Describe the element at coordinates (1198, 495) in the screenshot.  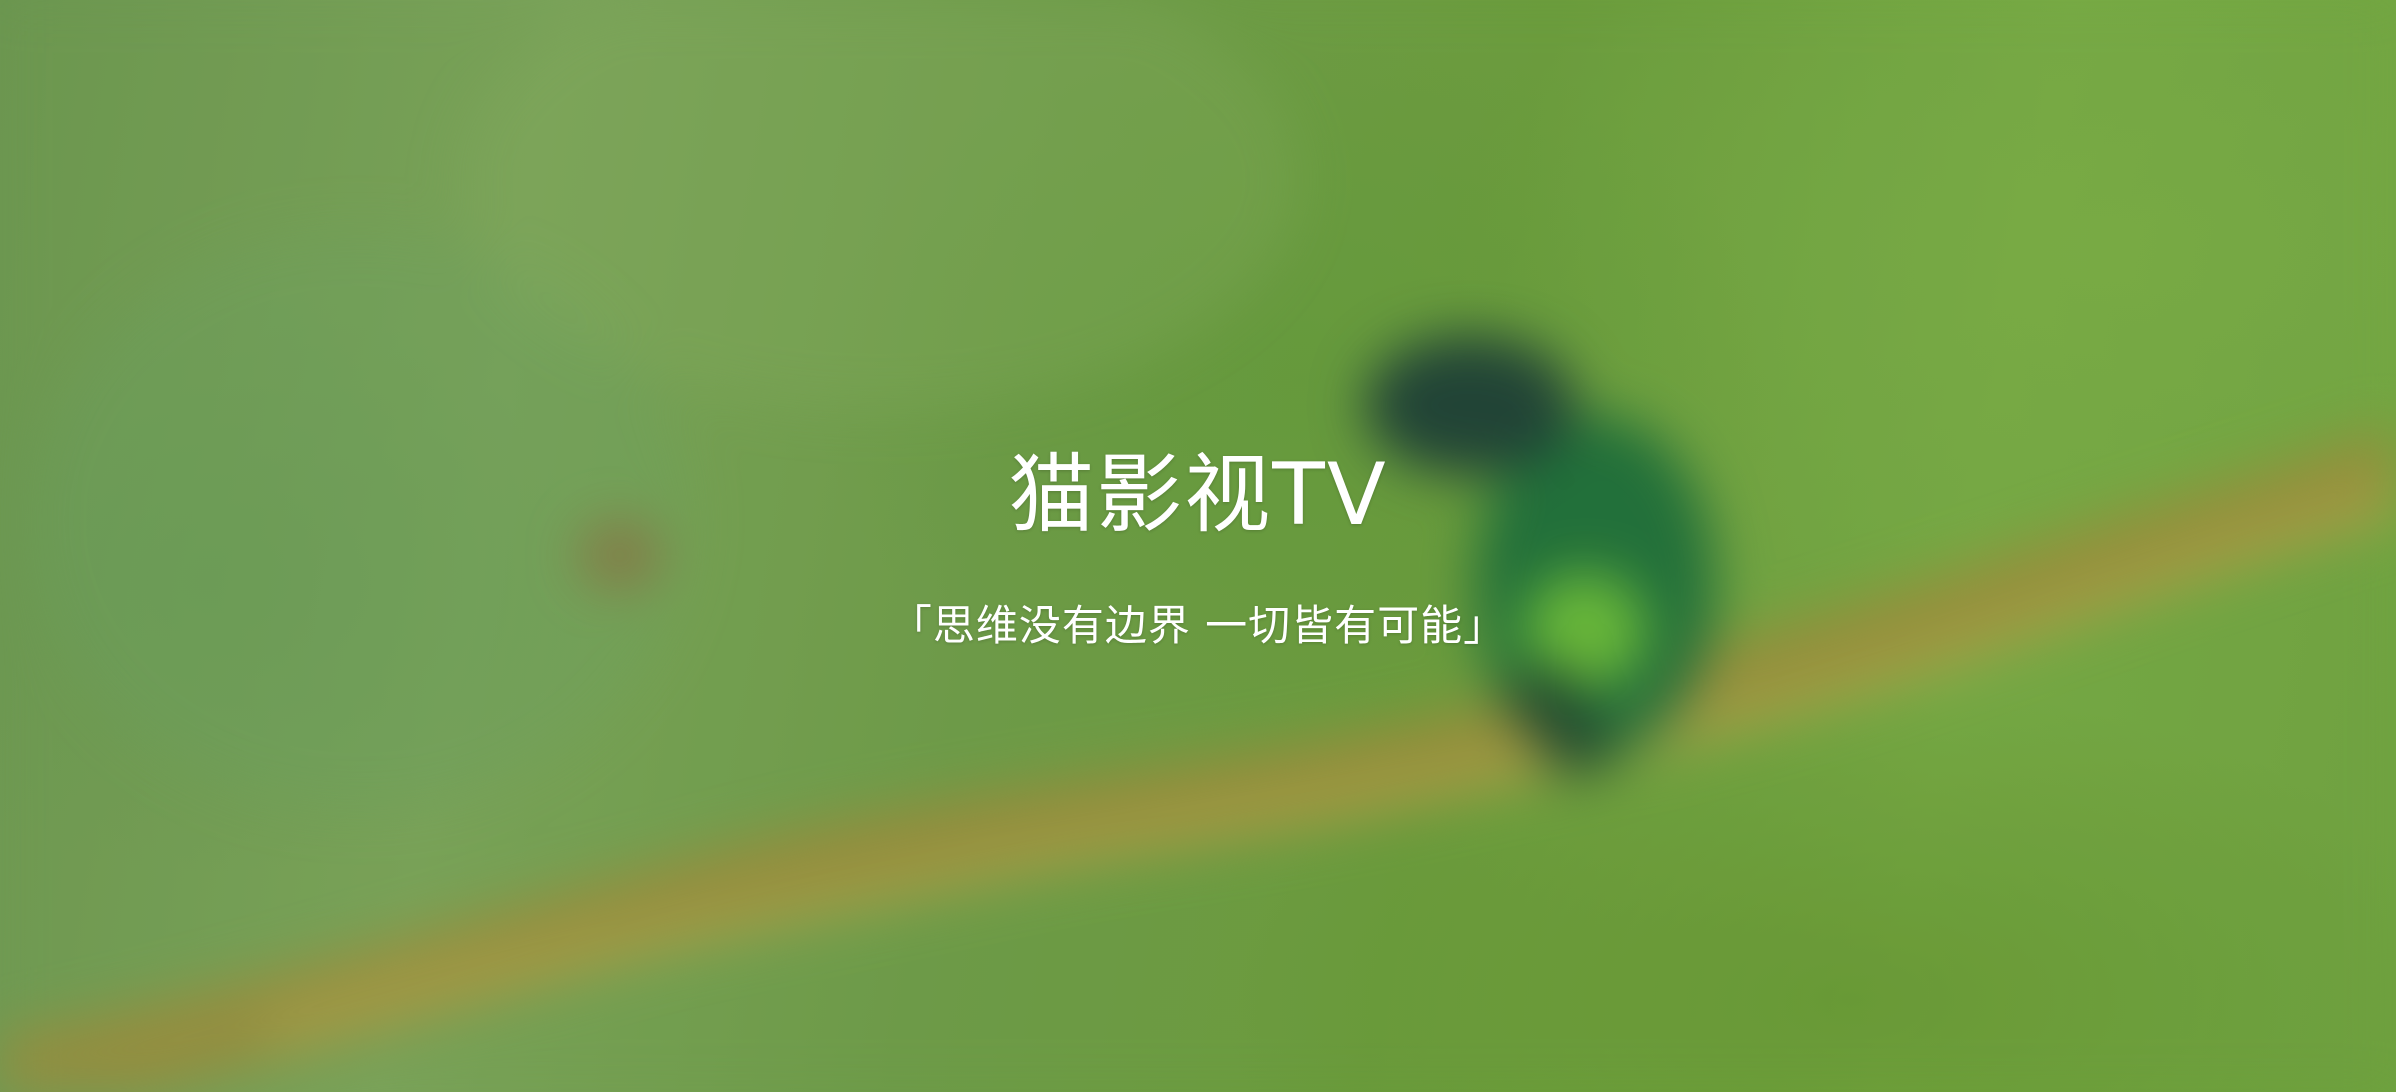
I see `app-title: 猫影视TV` at that location.